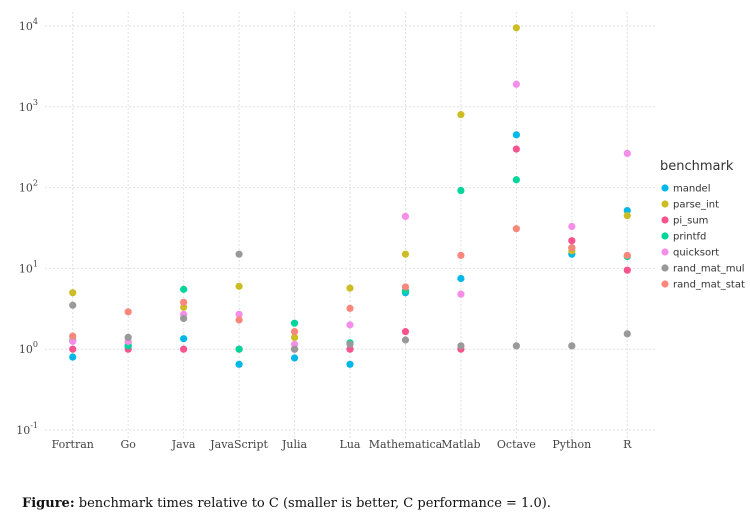 This screenshot has height=525, width=750. What do you see at coordinates (627, 444) in the screenshot?
I see `x-tick-label: R` at bounding box center [627, 444].